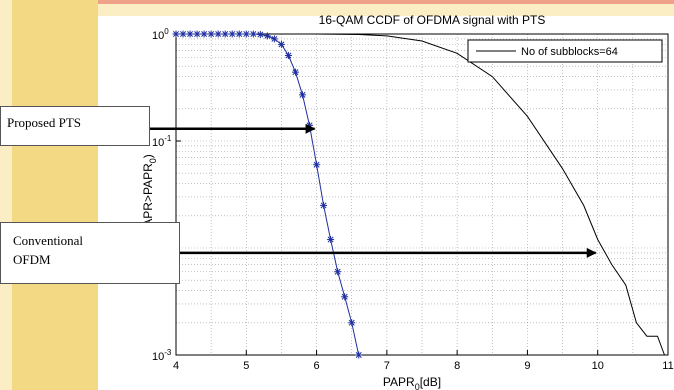  Describe the element at coordinates (162, 355) in the screenshot. I see `y-tick-label: 10⁻³` at that location.